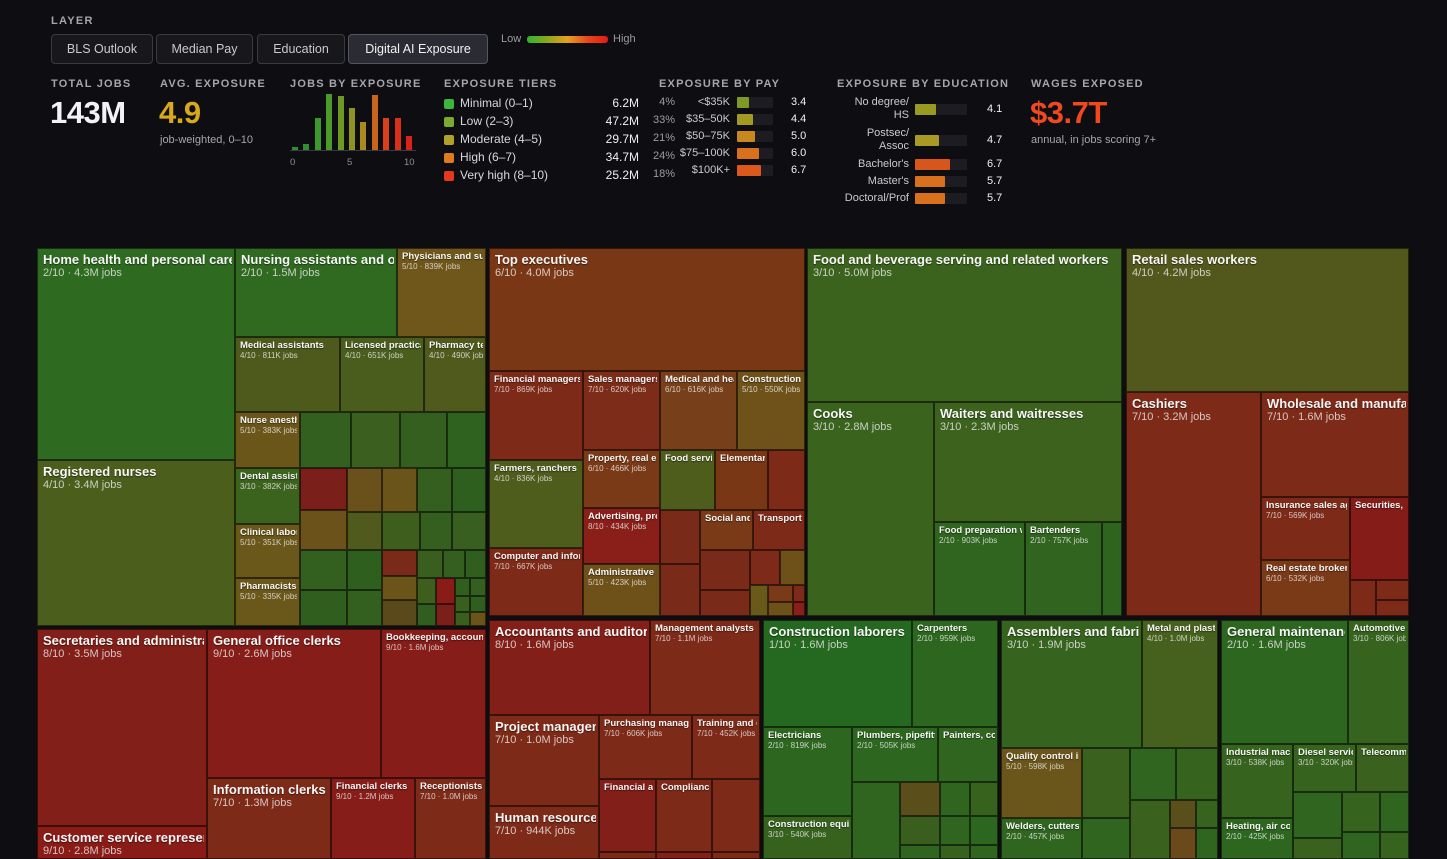 Image resolution: width=1447 pixels, height=859 pixels. I want to click on treemap-cell: Financial clerks 9/10 · 1.2M jobs, so click(373, 818).